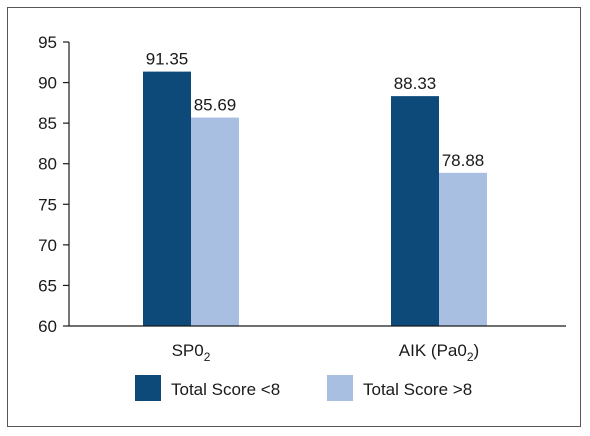 The image size is (590, 436). What do you see at coordinates (47, 164) in the screenshot?
I see `y-tick-label: 80` at bounding box center [47, 164].